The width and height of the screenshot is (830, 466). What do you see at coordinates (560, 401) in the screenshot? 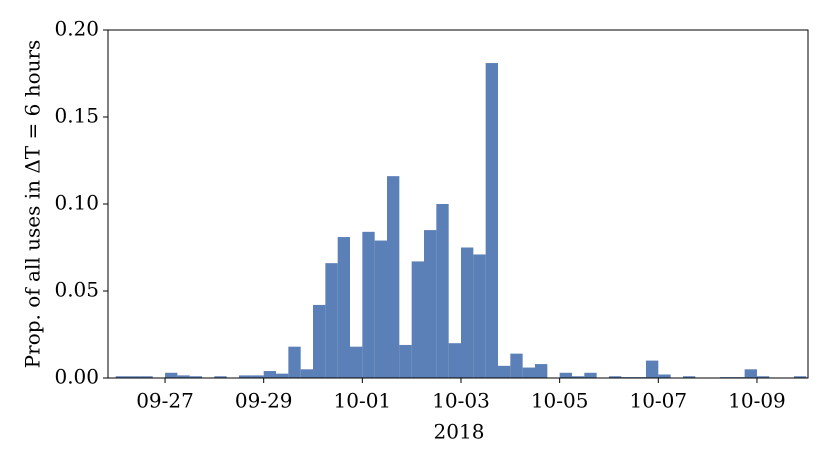
I see `x-tick-label: 10-05` at bounding box center [560, 401].